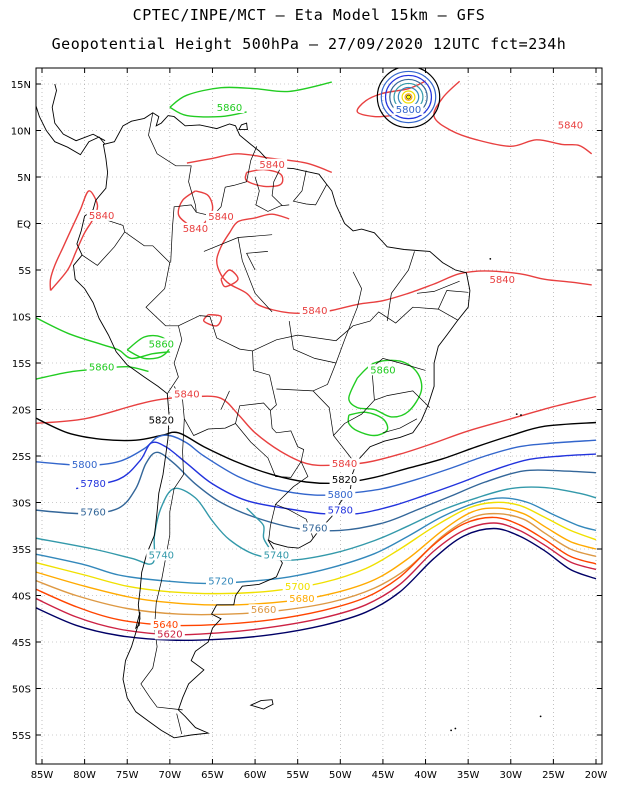 The height and width of the screenshot is (800, 618). I want to click on contour-label: 5820, so click(161, 421).